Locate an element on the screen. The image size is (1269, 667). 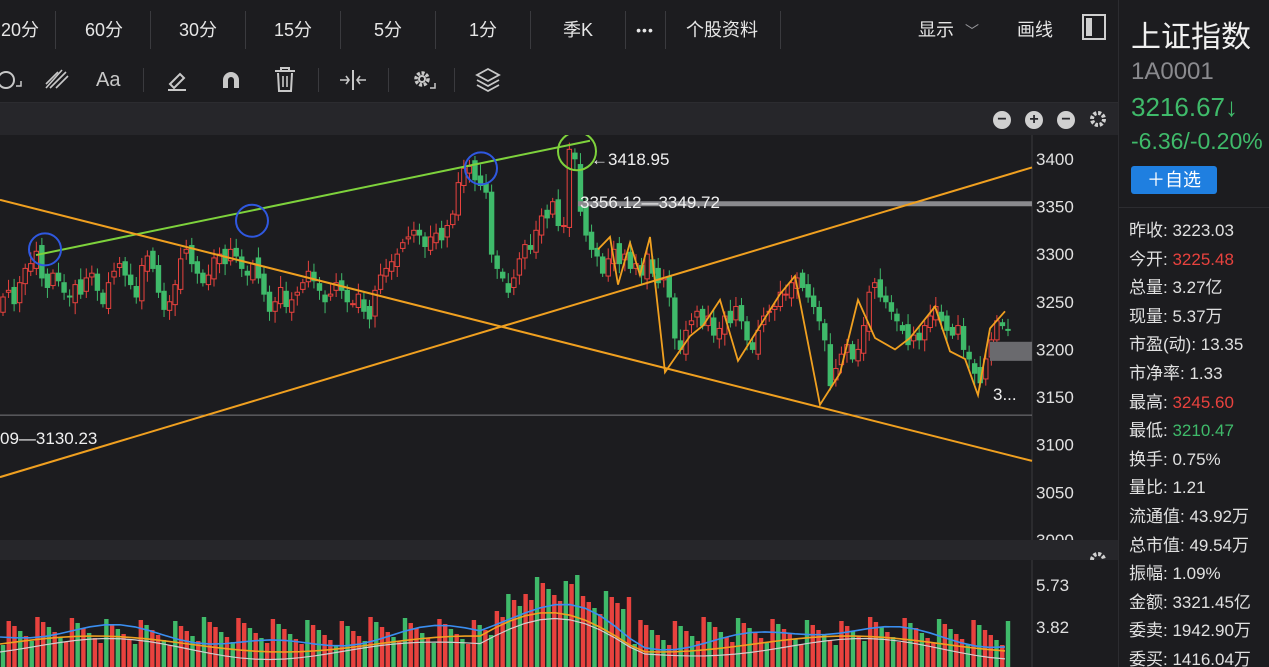
split-view-icon is located at coordinates (353, 80).